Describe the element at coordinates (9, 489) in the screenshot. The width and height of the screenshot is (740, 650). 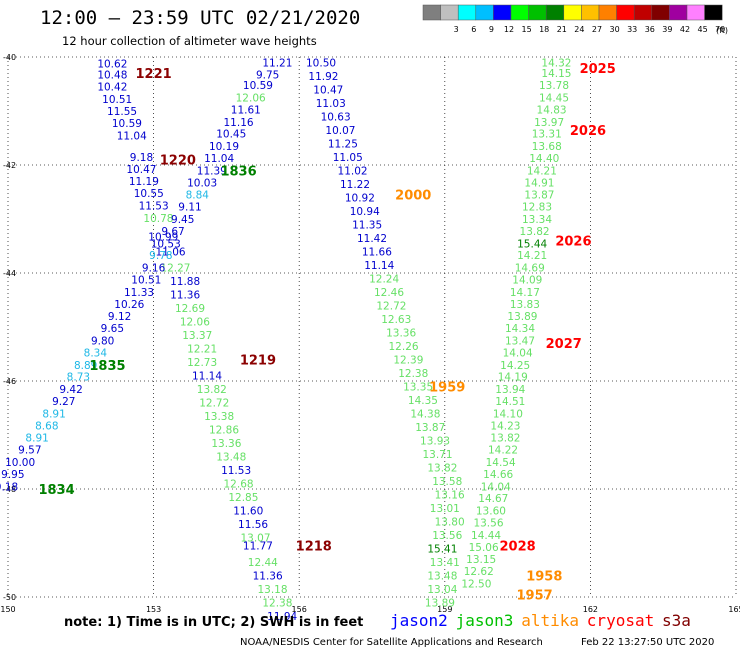
I see `y-tick-label: -48` at that location.